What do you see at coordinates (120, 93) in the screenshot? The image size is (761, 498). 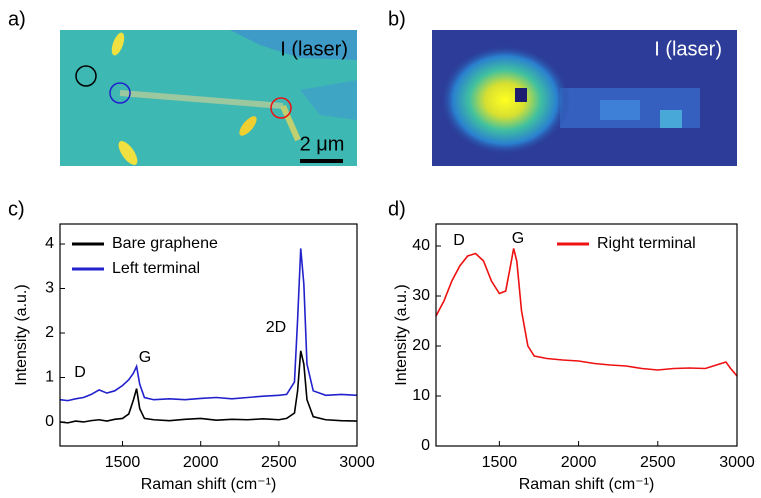 I see `marker-left` at bounding box center [120, 93].